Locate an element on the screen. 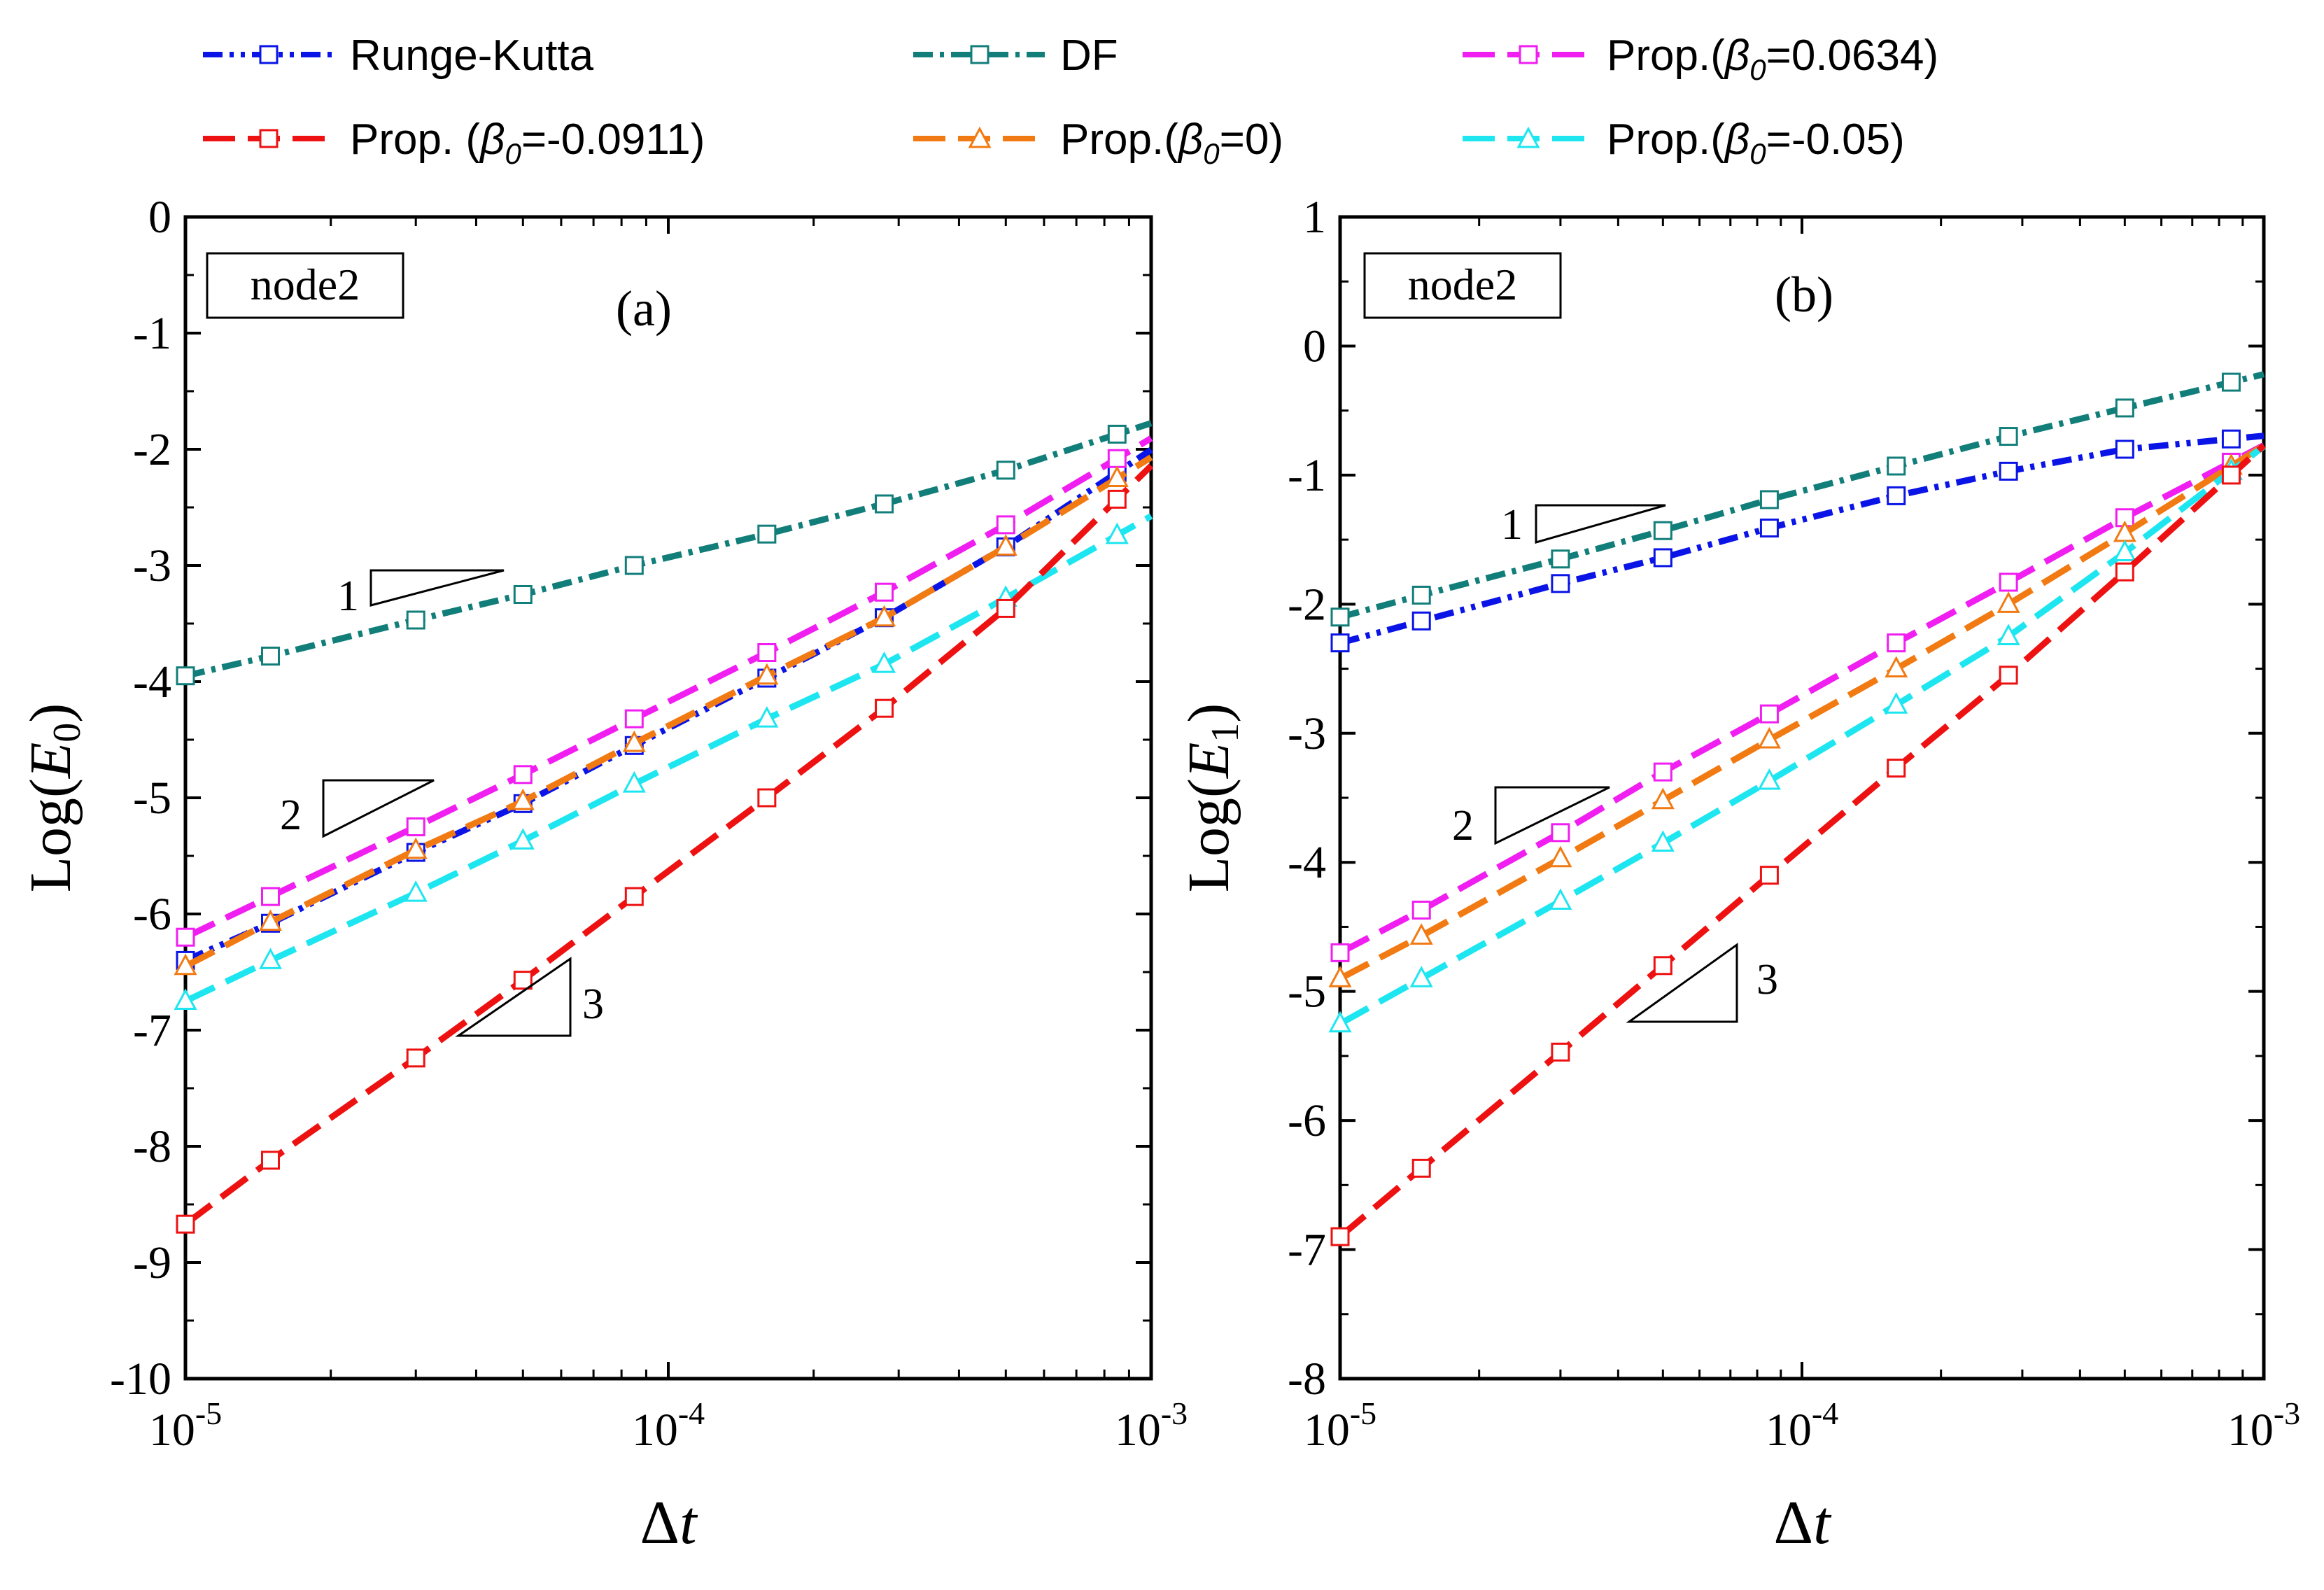  legend-marker-df is located at coordinates (980, 54).